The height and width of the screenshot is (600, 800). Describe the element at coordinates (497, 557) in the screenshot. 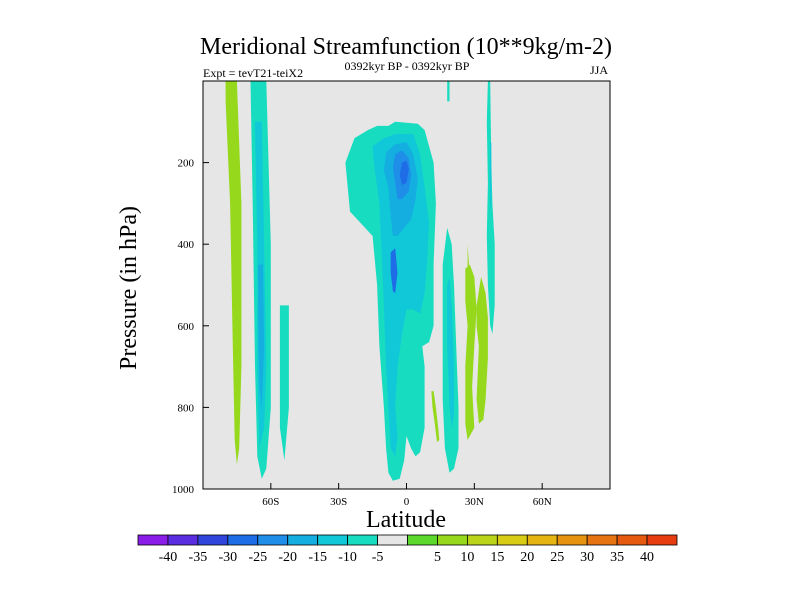

I see `colorbar-label: 15` at that location.